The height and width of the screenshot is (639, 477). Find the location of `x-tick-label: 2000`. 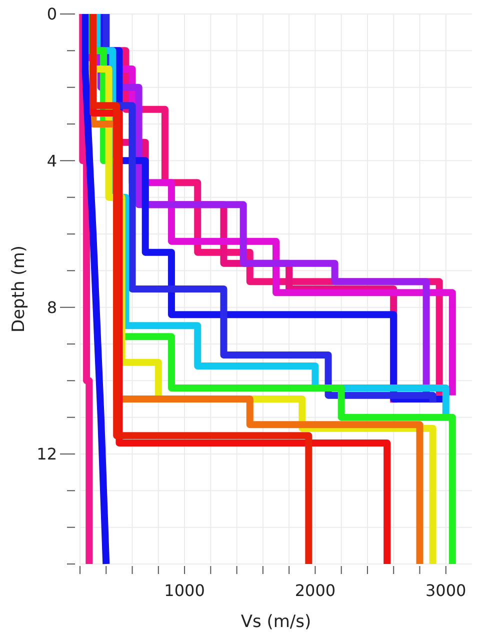

x-tick-label: 2000 is located at coordinates (315, 590).